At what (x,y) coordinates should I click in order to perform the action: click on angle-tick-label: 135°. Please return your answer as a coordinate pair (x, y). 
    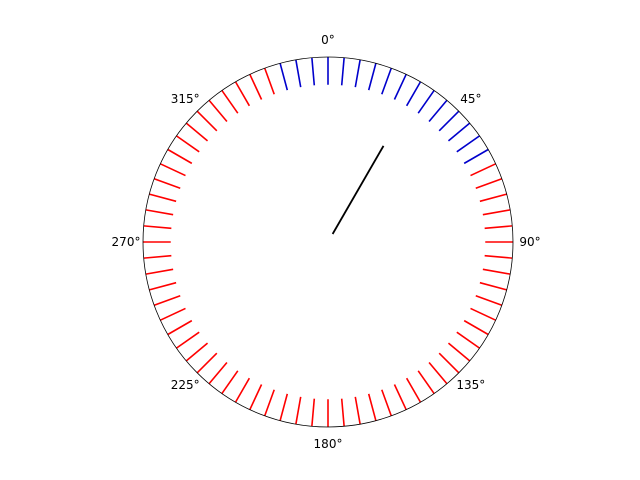
    Looking at the image, I should click on (470, 385).